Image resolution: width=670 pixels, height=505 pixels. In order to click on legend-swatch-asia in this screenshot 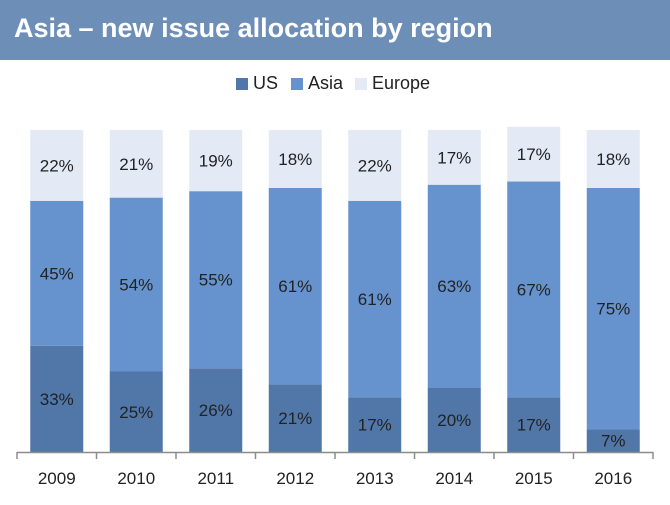, I will do `click(297, 84)`.